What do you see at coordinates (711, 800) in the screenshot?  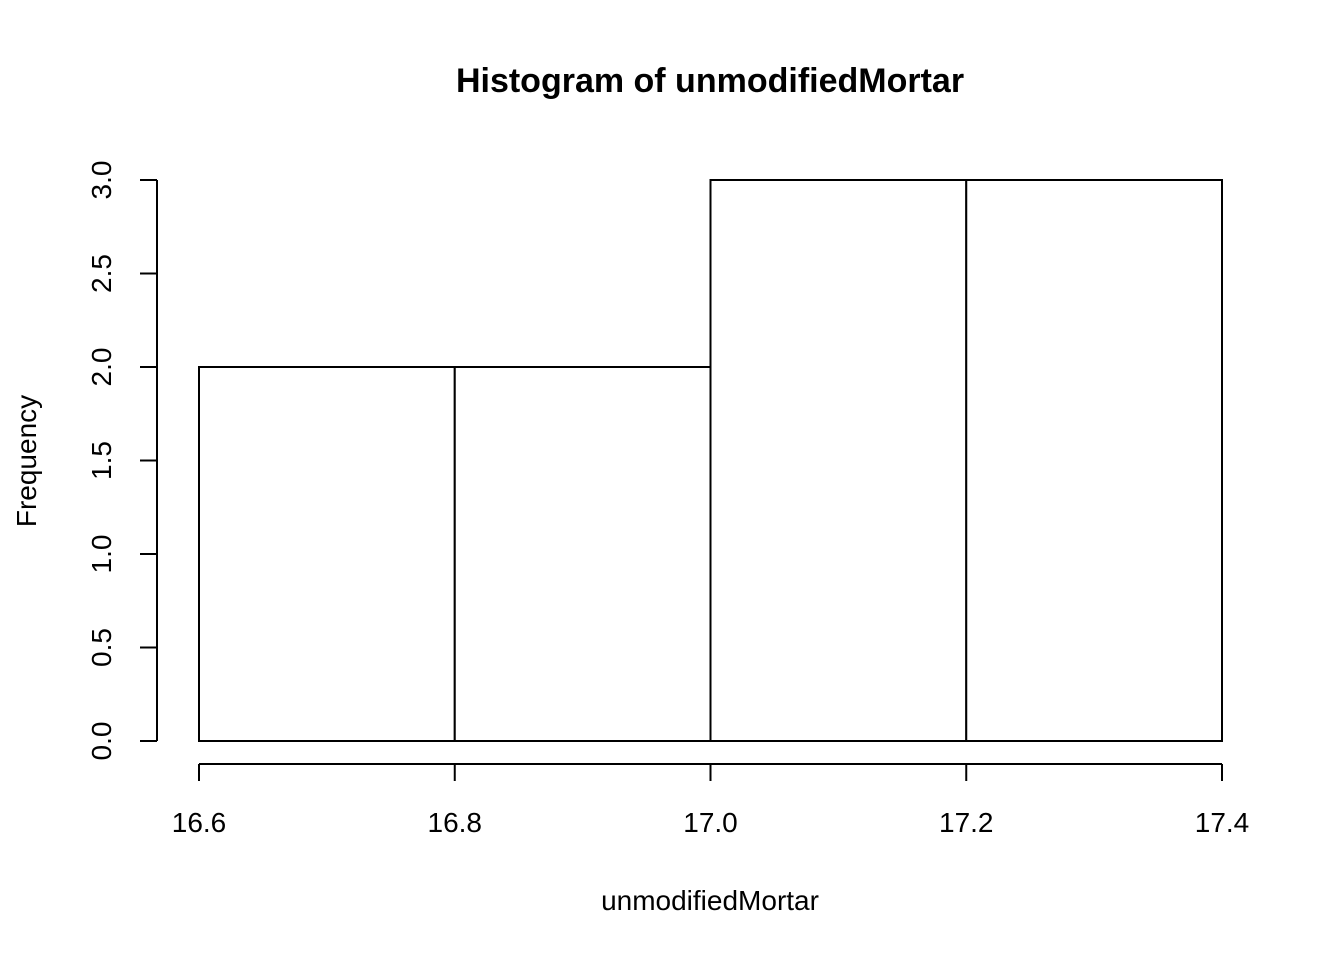 I see `x-axis: 16.6 16.8 17.0 17.2 17.4` at bounding box center [711, 800].